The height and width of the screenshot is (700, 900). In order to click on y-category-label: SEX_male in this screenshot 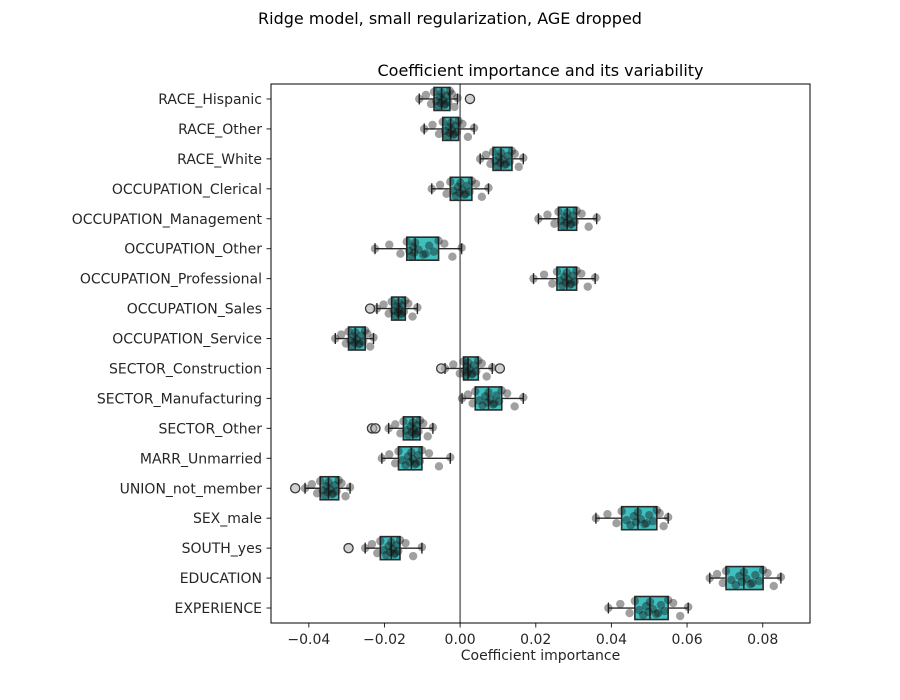, I will do `click(227, 519)`.